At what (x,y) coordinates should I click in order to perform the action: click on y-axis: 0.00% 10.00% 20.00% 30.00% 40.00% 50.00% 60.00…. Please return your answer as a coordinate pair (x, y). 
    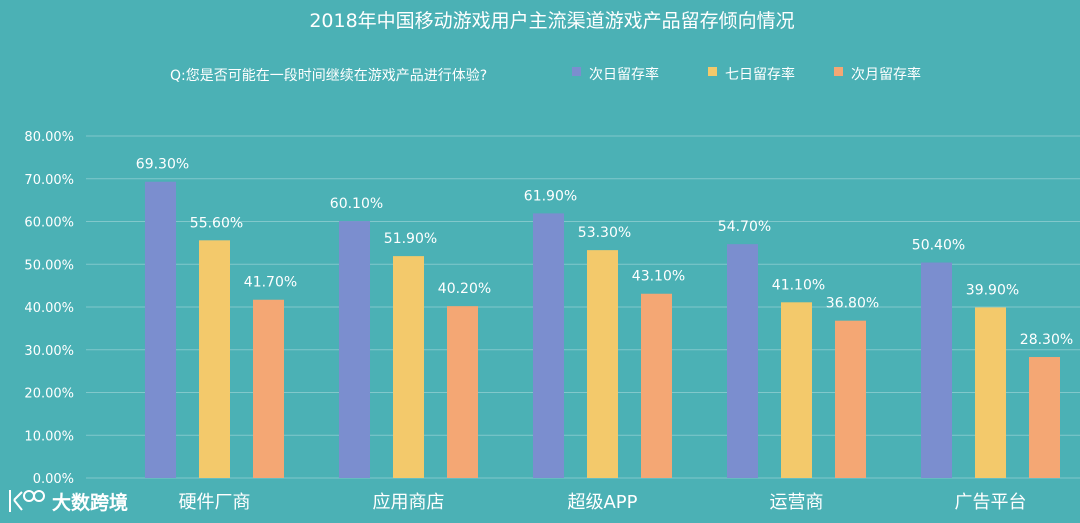
    Looking at the image, I should click on (49, 308).